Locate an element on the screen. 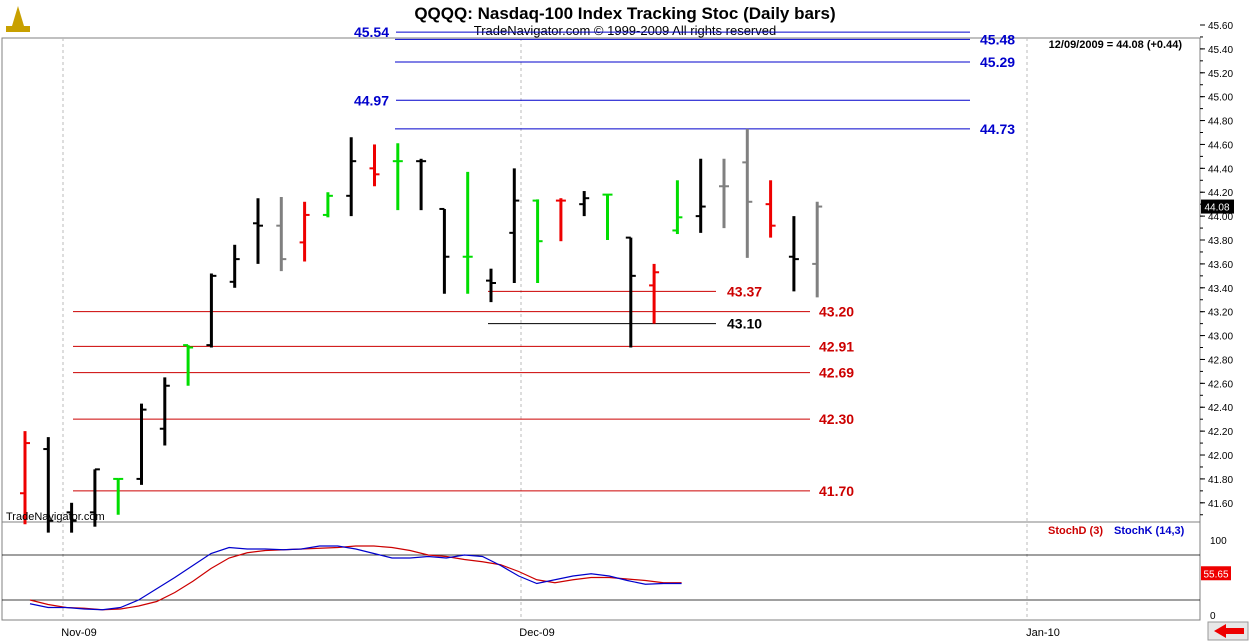 The width and height of the screenshot is (1250, 643). price-tick-label: 42.40 is located at coordinates (1220, 408).